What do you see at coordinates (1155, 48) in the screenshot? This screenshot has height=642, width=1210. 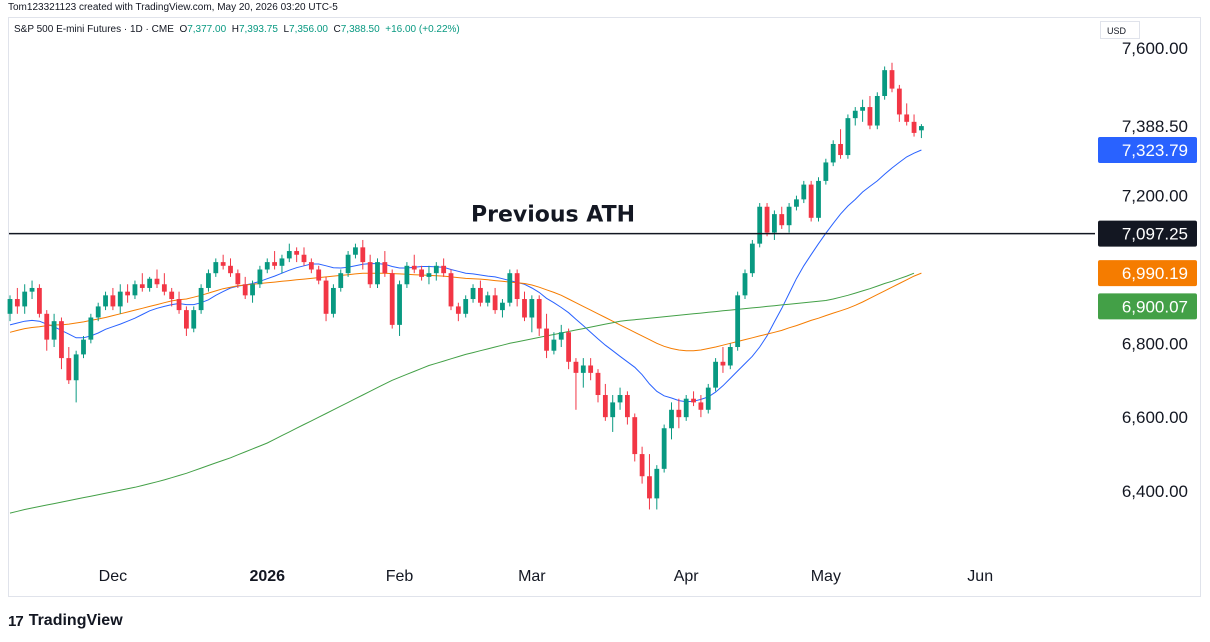 I see `y-tick-label: 7,600.00` at bounding box center [1155, 48].